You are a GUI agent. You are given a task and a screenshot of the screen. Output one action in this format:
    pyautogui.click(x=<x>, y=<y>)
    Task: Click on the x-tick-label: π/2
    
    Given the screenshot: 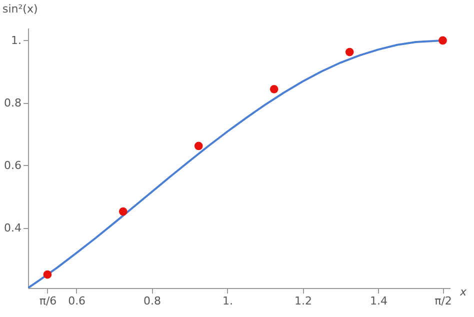 What is the action you would take?
    pyautogui.click(x=443, y=301)
    